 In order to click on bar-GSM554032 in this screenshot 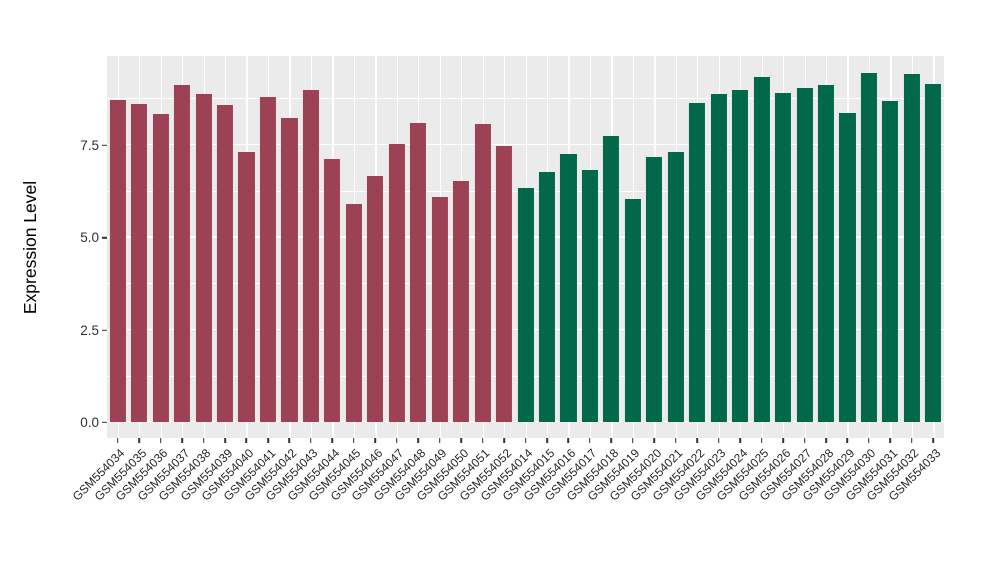, I will do `click(911, 248)`.